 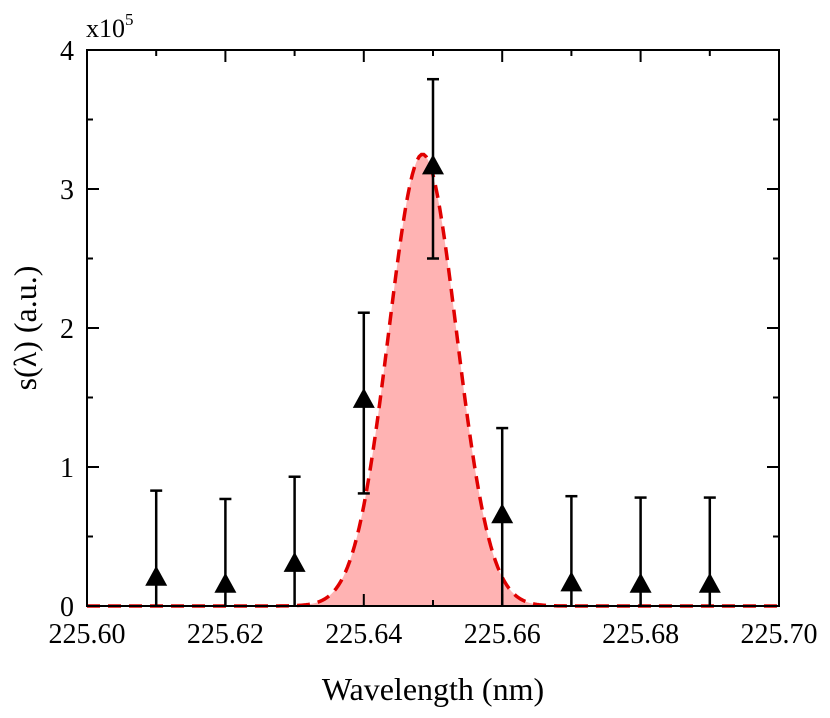 I want to click on x-axis-title: Wavelength (nm), so click(x=433, y=689).